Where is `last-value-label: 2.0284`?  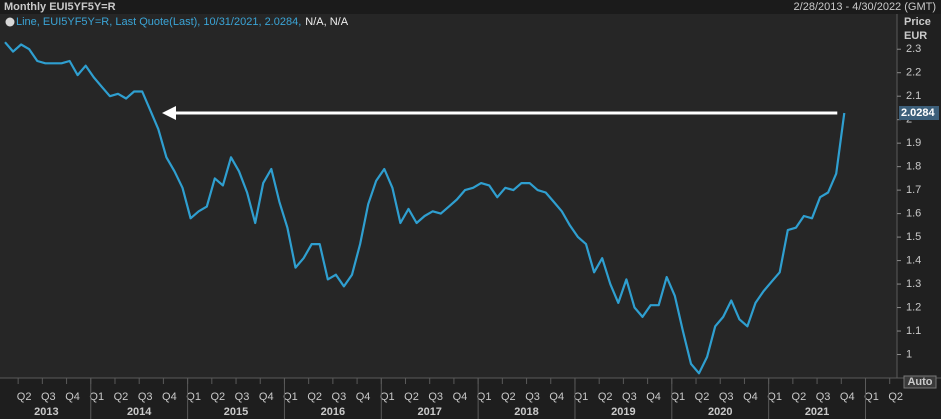 last-value-label: 2.0284 is located at coordinates (918, 113).